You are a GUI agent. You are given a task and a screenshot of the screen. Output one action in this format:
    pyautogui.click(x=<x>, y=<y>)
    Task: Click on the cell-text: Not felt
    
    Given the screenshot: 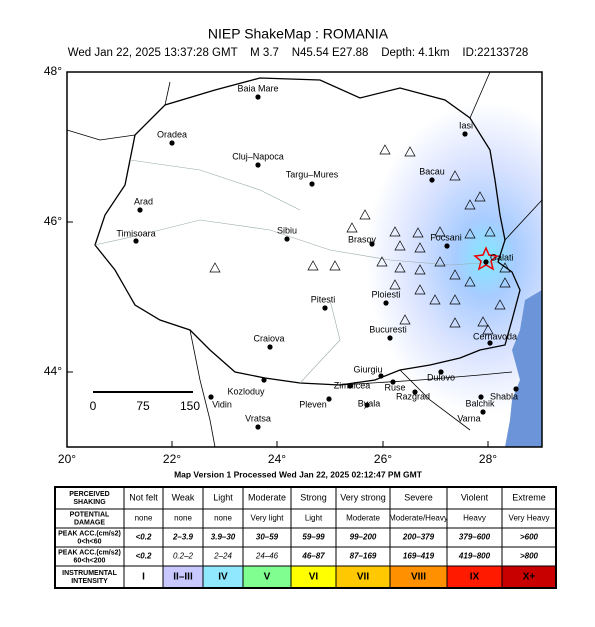 What is the action you would take?
    pyautogui.click(x=143, y=497)
    